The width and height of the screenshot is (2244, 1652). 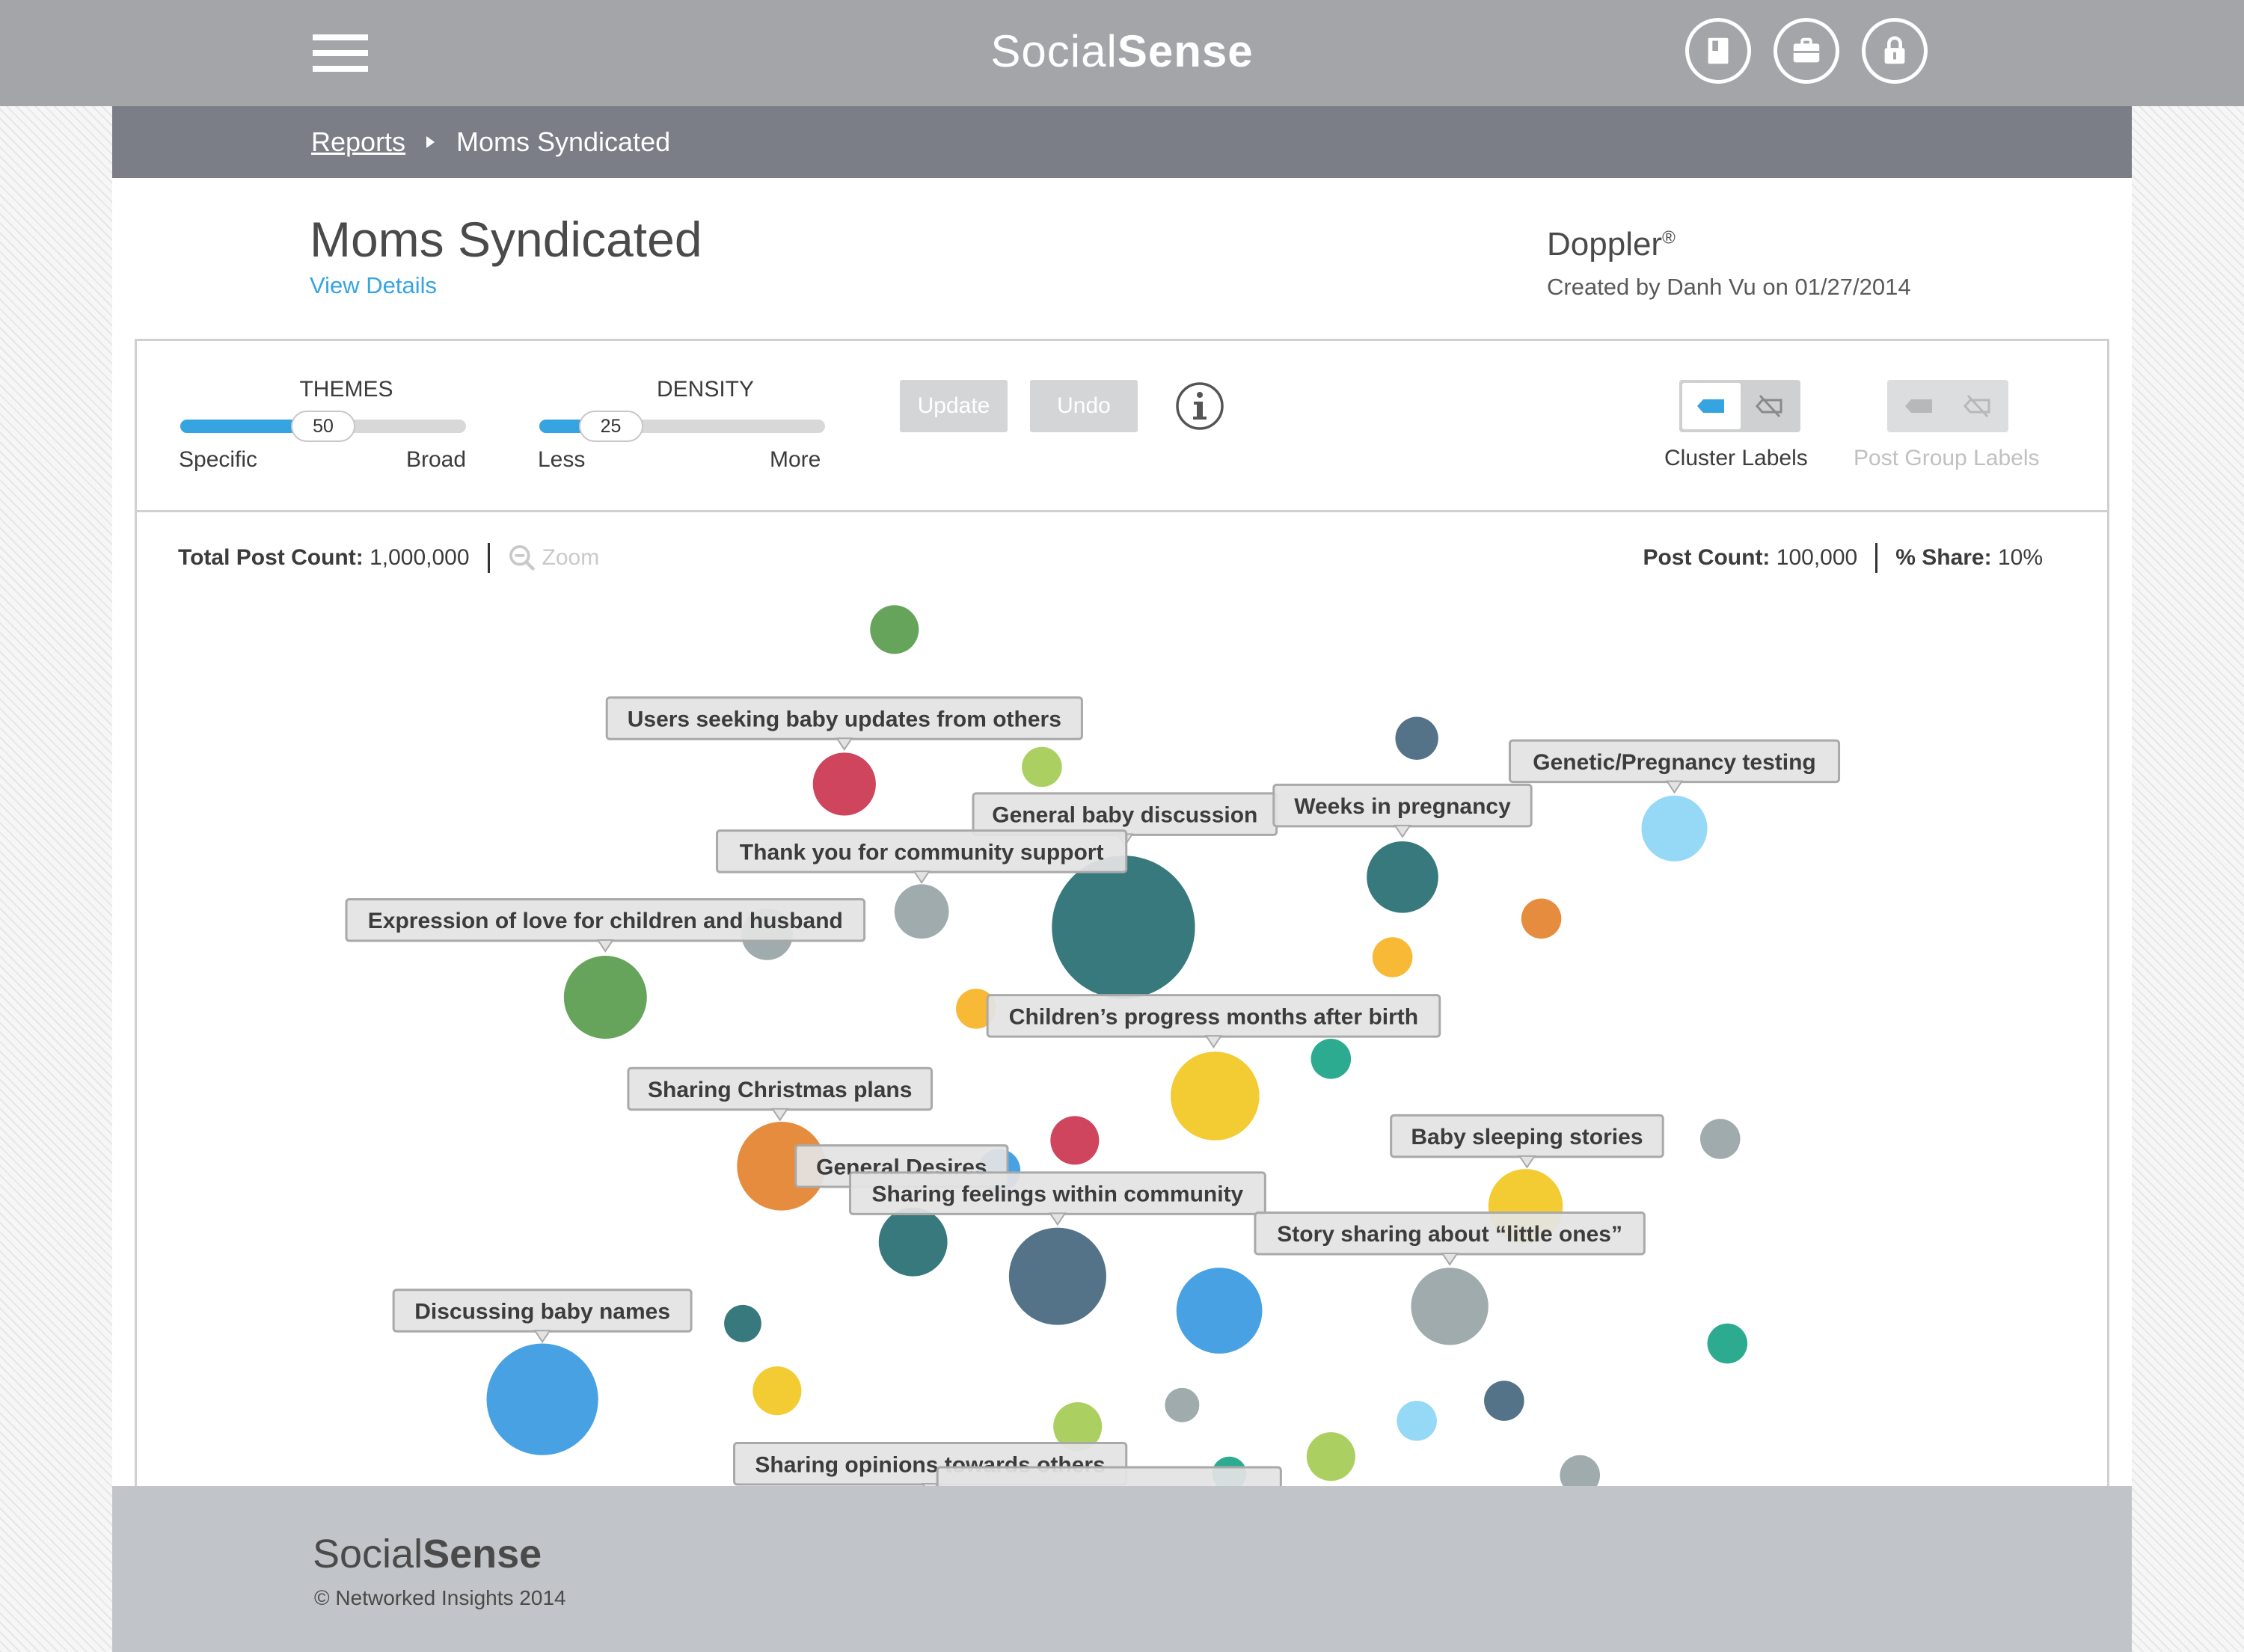 What do you see at coordinates (346, 390) in the screenshot?
I see `themes-title: THEMES` at bounding box center [346, 390].